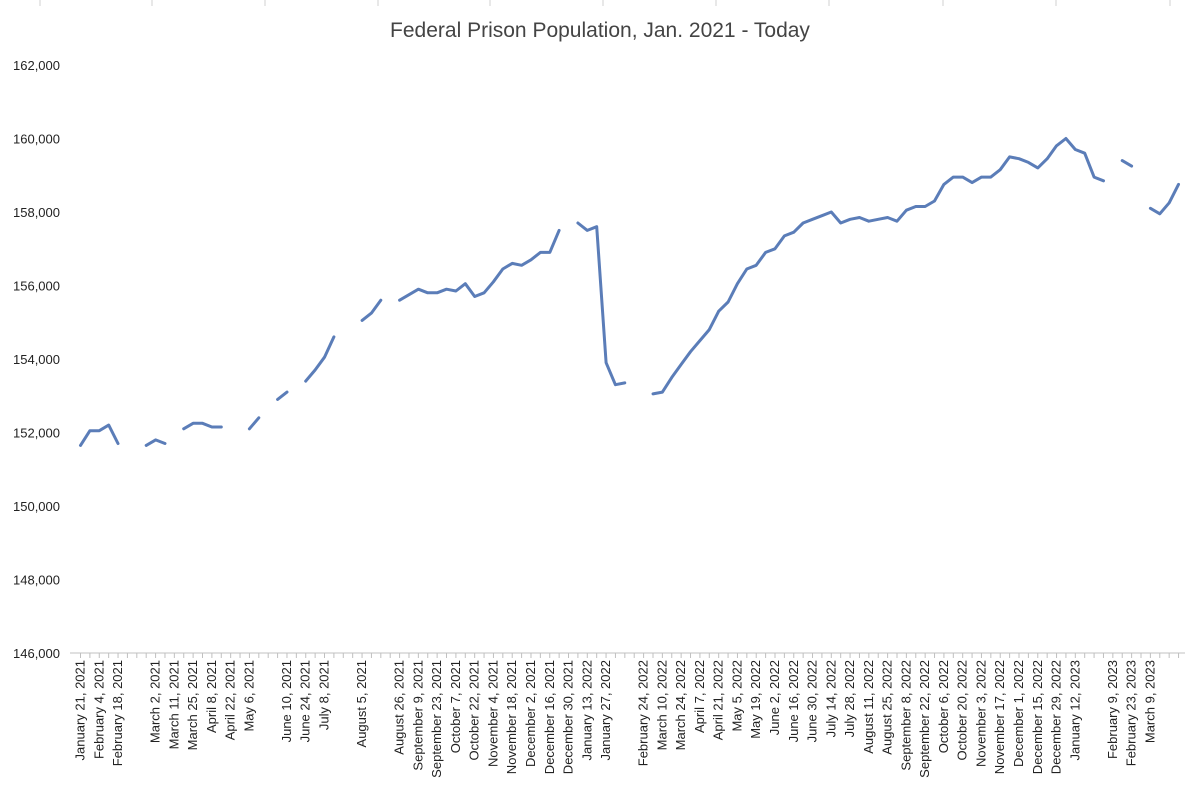 This screenshot has height=799, width=1200. Describe the element at coordinates (943, 706) in the screenshot. I see `x-tick-label: October 6, 2022` at that location.